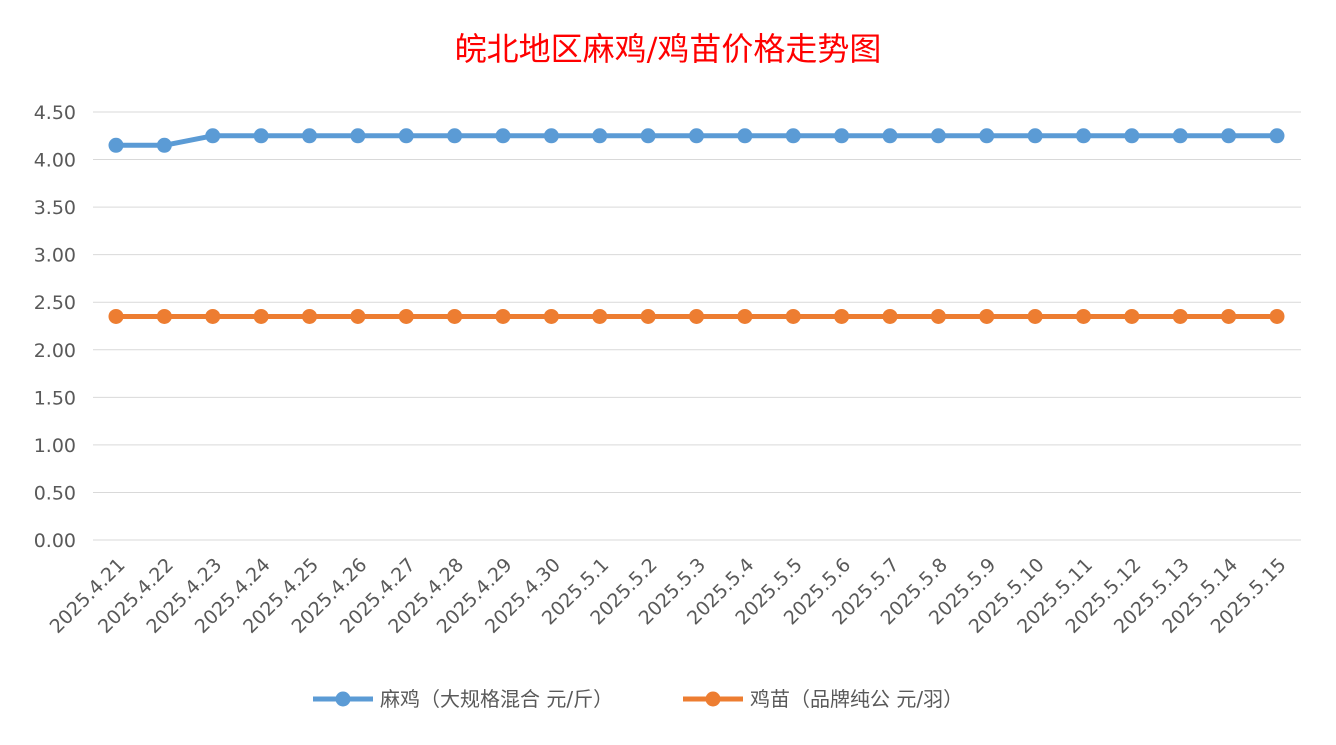 The width and height of the screenshot is (1336, 745). What do you see at coordinates (856, 699) in the screenshot?
I see `legend-label: 鸡苗（品牌纯公 元/羽）` at bounding box center [856, 699].